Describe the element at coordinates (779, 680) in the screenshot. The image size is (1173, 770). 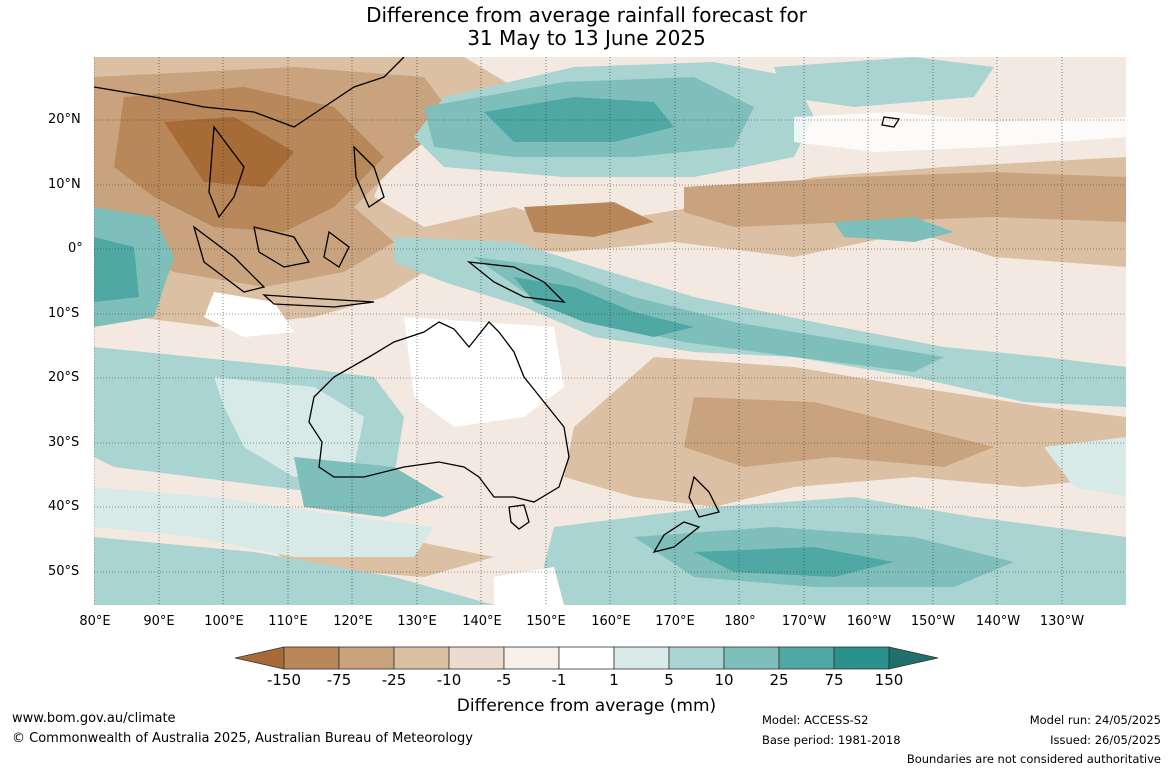
I see `colorbar-tick-label: 25` at that location.